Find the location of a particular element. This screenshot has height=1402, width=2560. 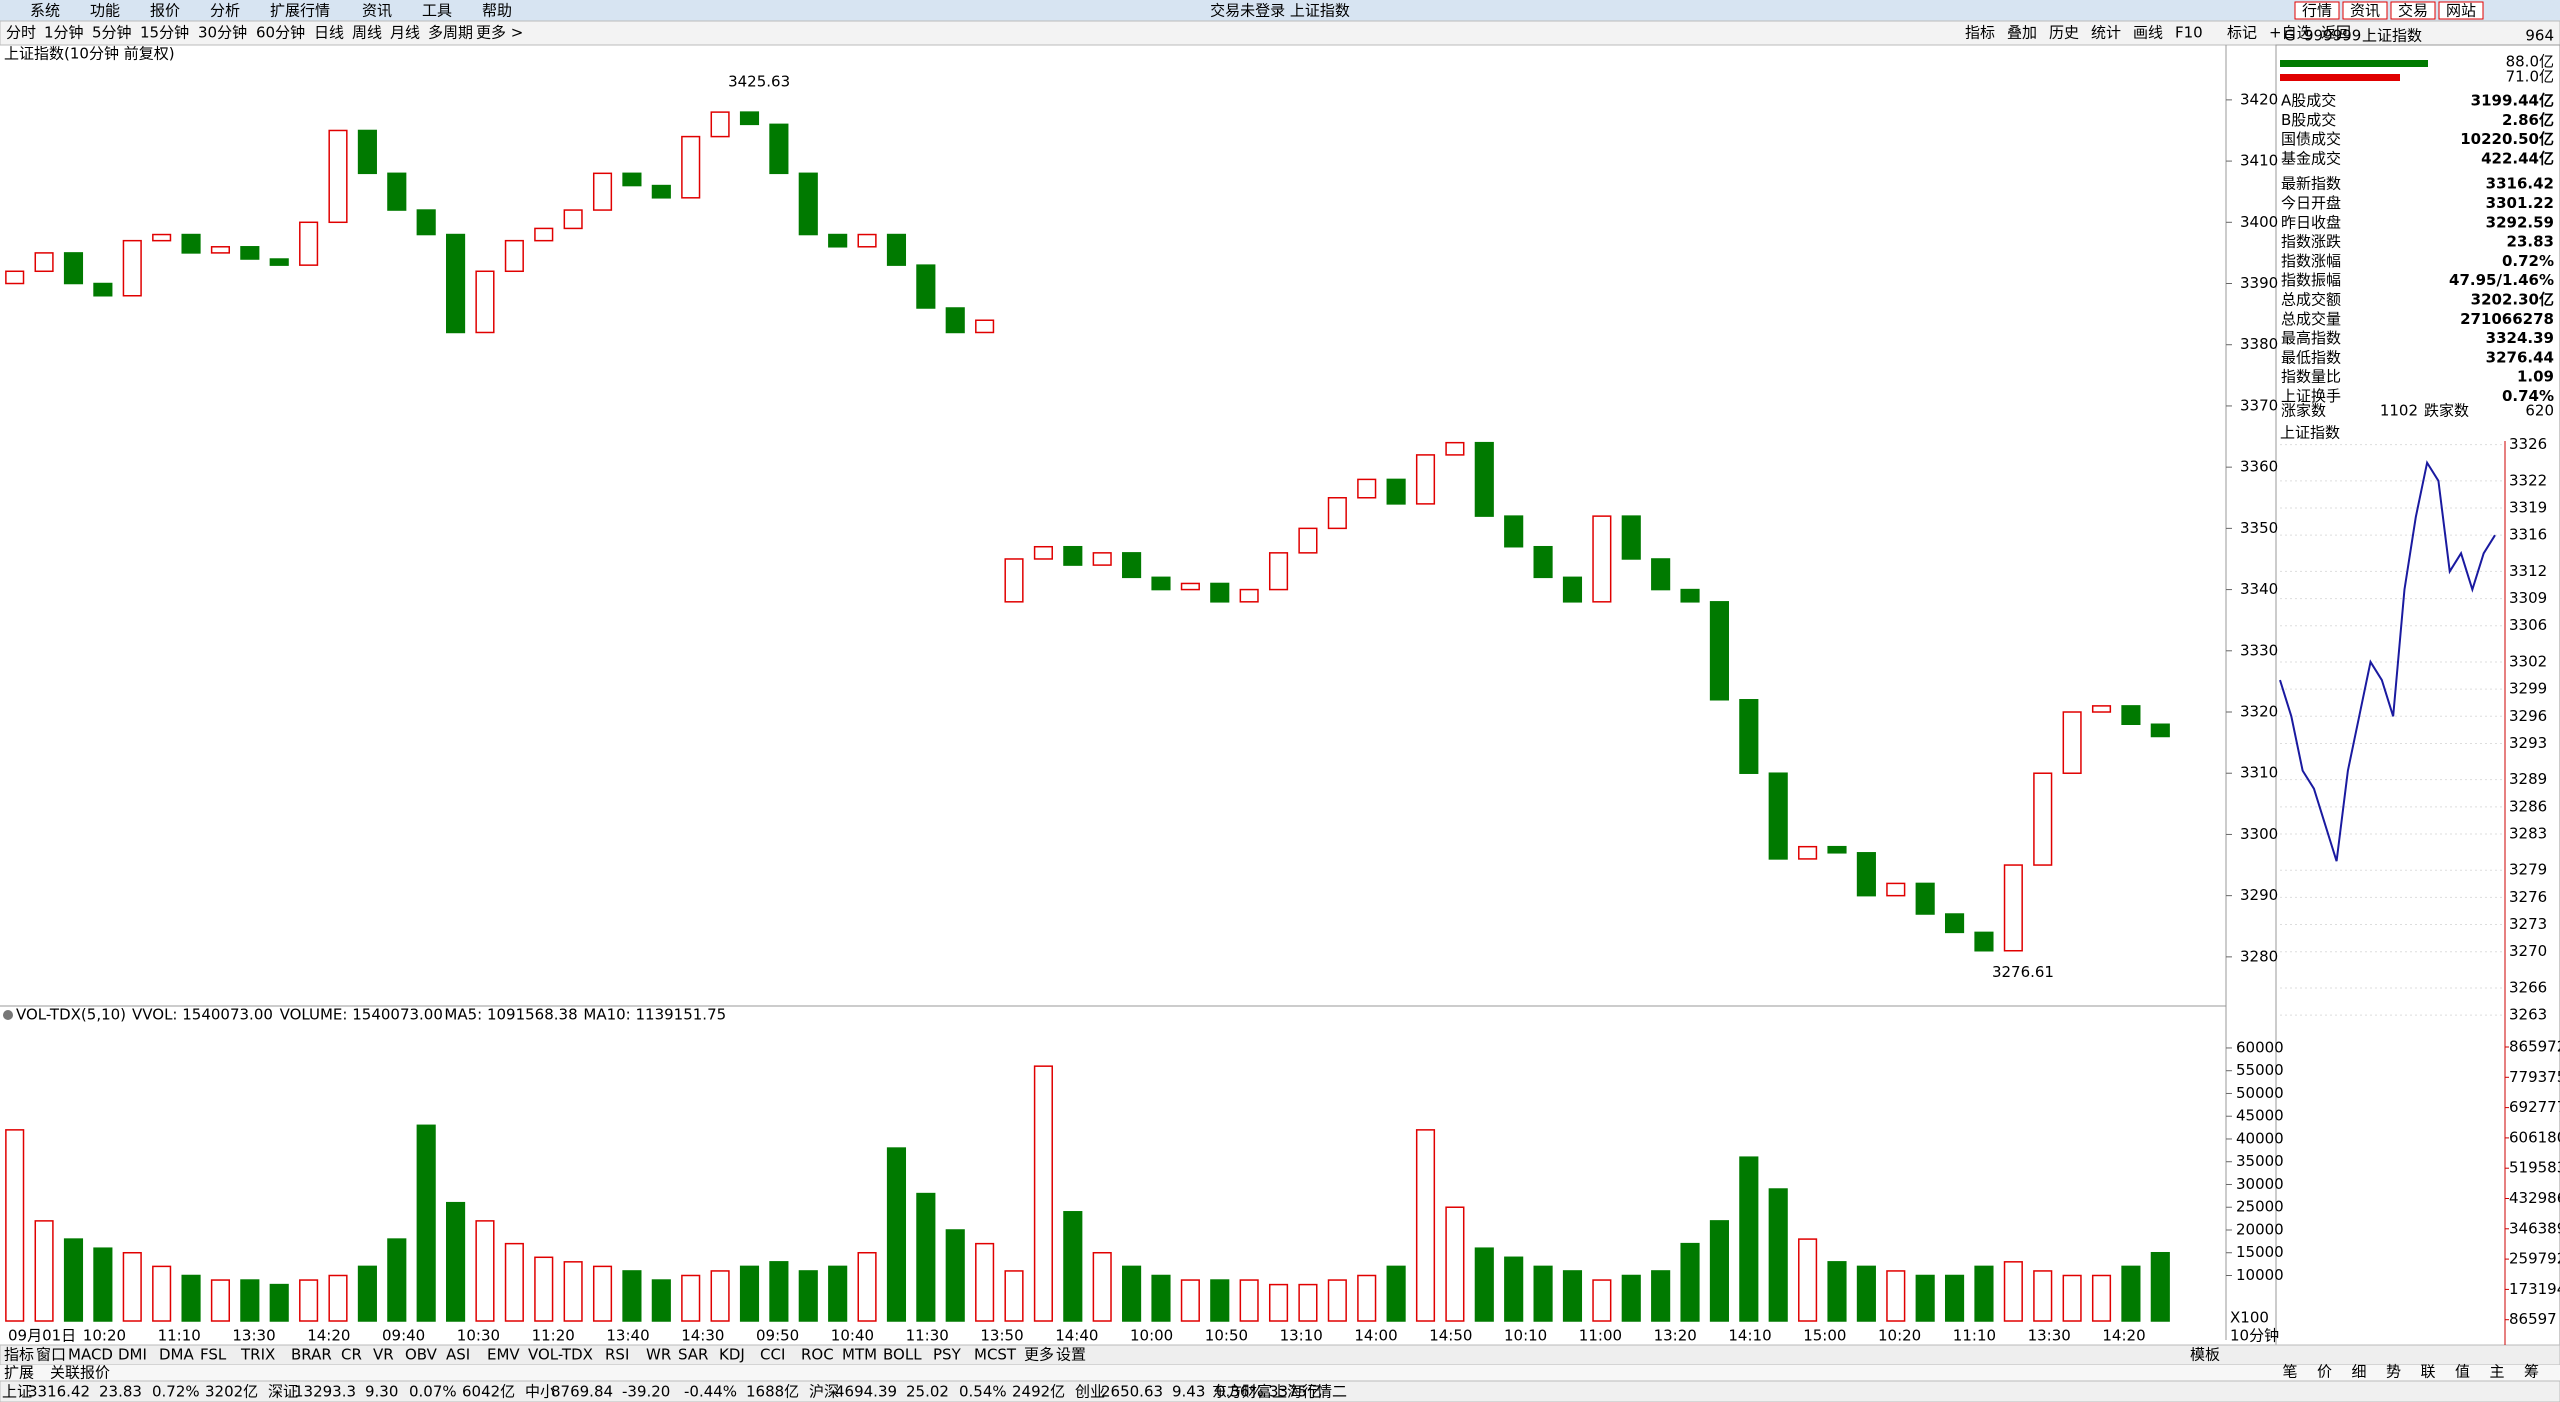

y-tick-label: 60000 is located at coordinates (2260, 1047).